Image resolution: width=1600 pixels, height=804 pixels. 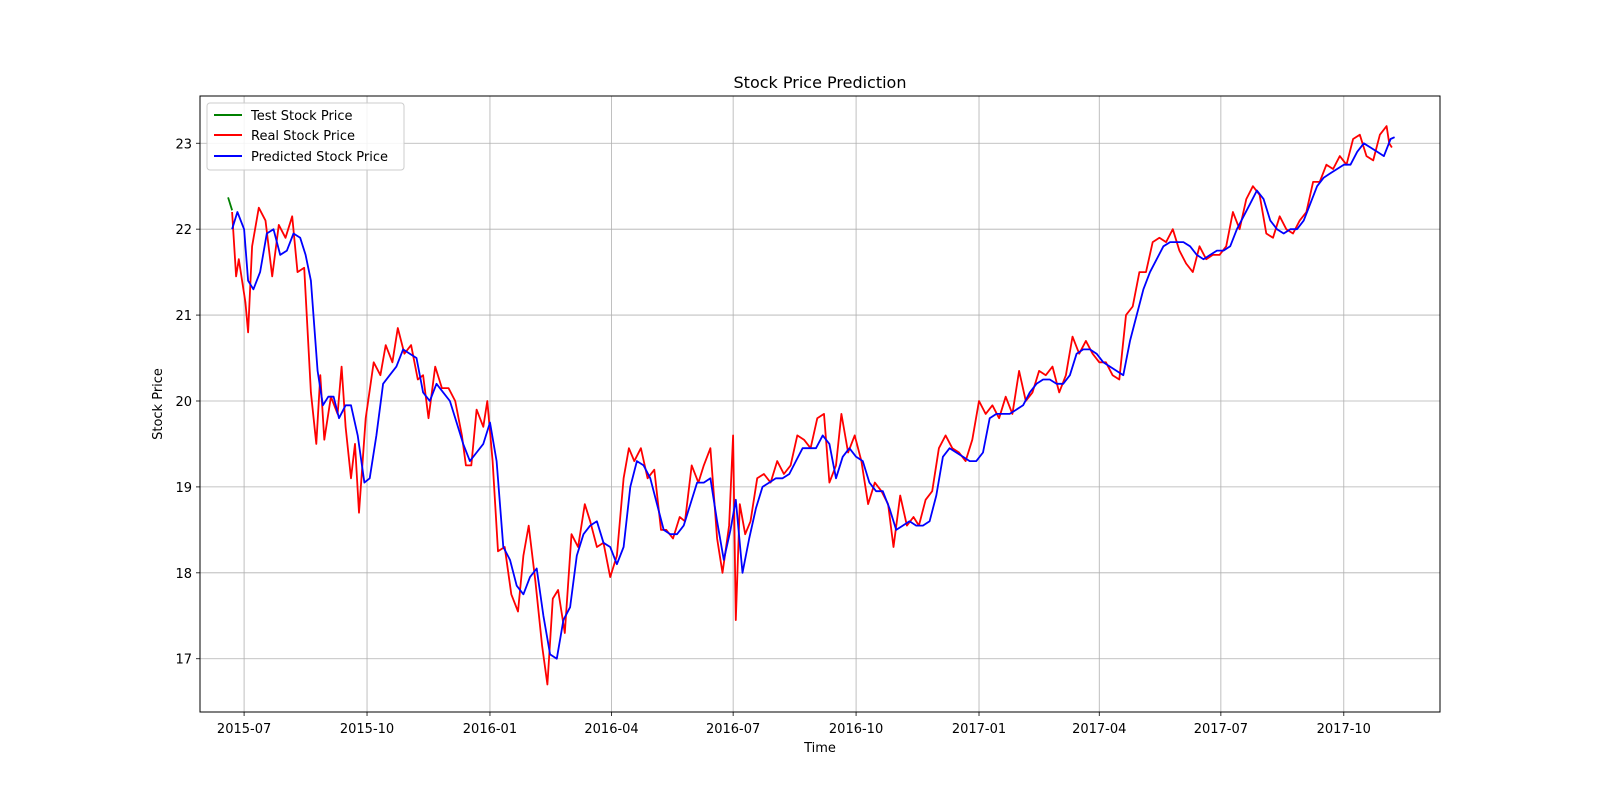 What do you see at coordinates (1344, 729) in the screenshot?
I see `x-tick-label: 2017-10` at bounding box center [1344, 729].